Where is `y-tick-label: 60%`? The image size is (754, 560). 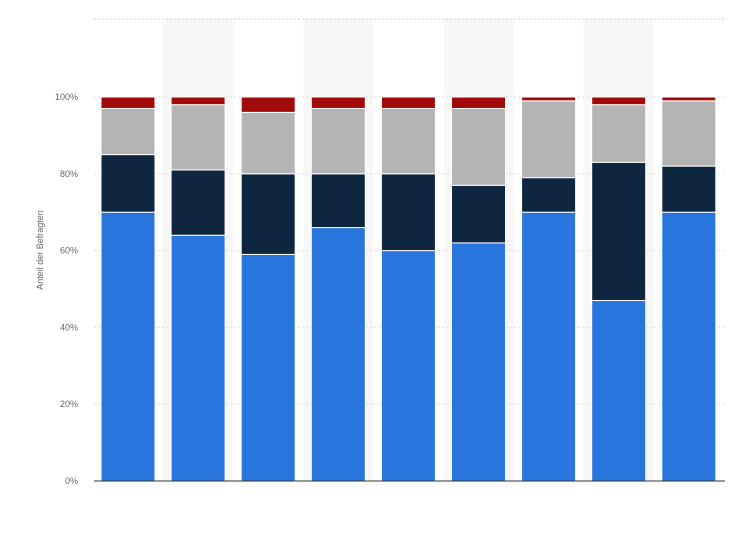
y-tick-label: 60% is located at coordinates (69, 251).